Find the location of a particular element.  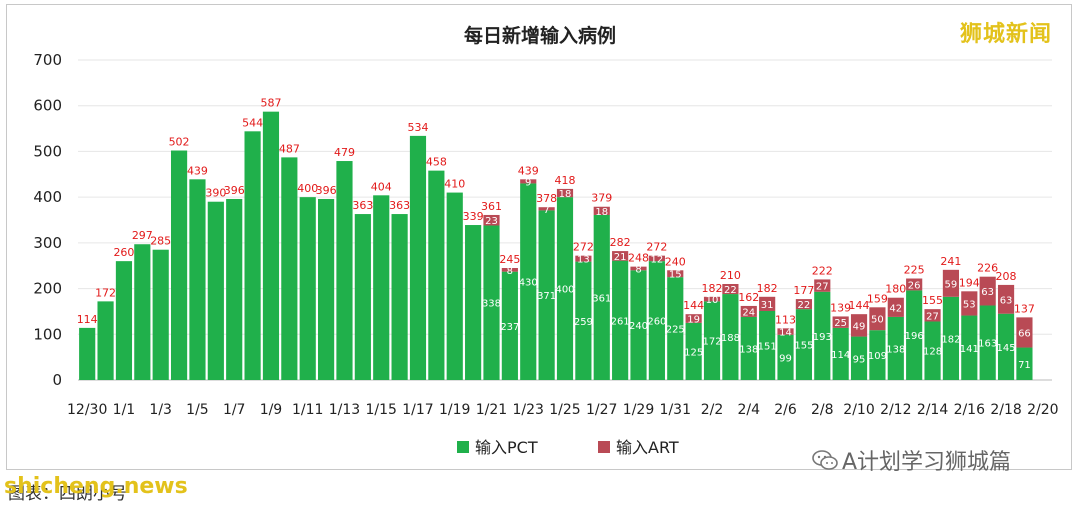

bar-pct-2/13 is located at coordinates (914, 335).